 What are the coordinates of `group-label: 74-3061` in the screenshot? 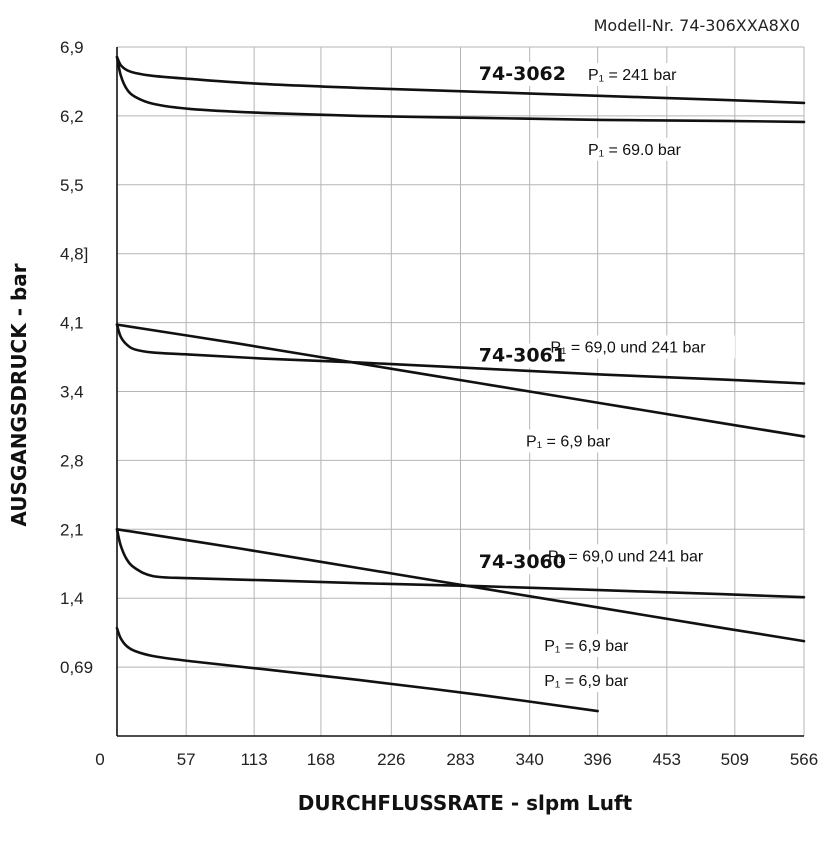 It's located at (522, 356).